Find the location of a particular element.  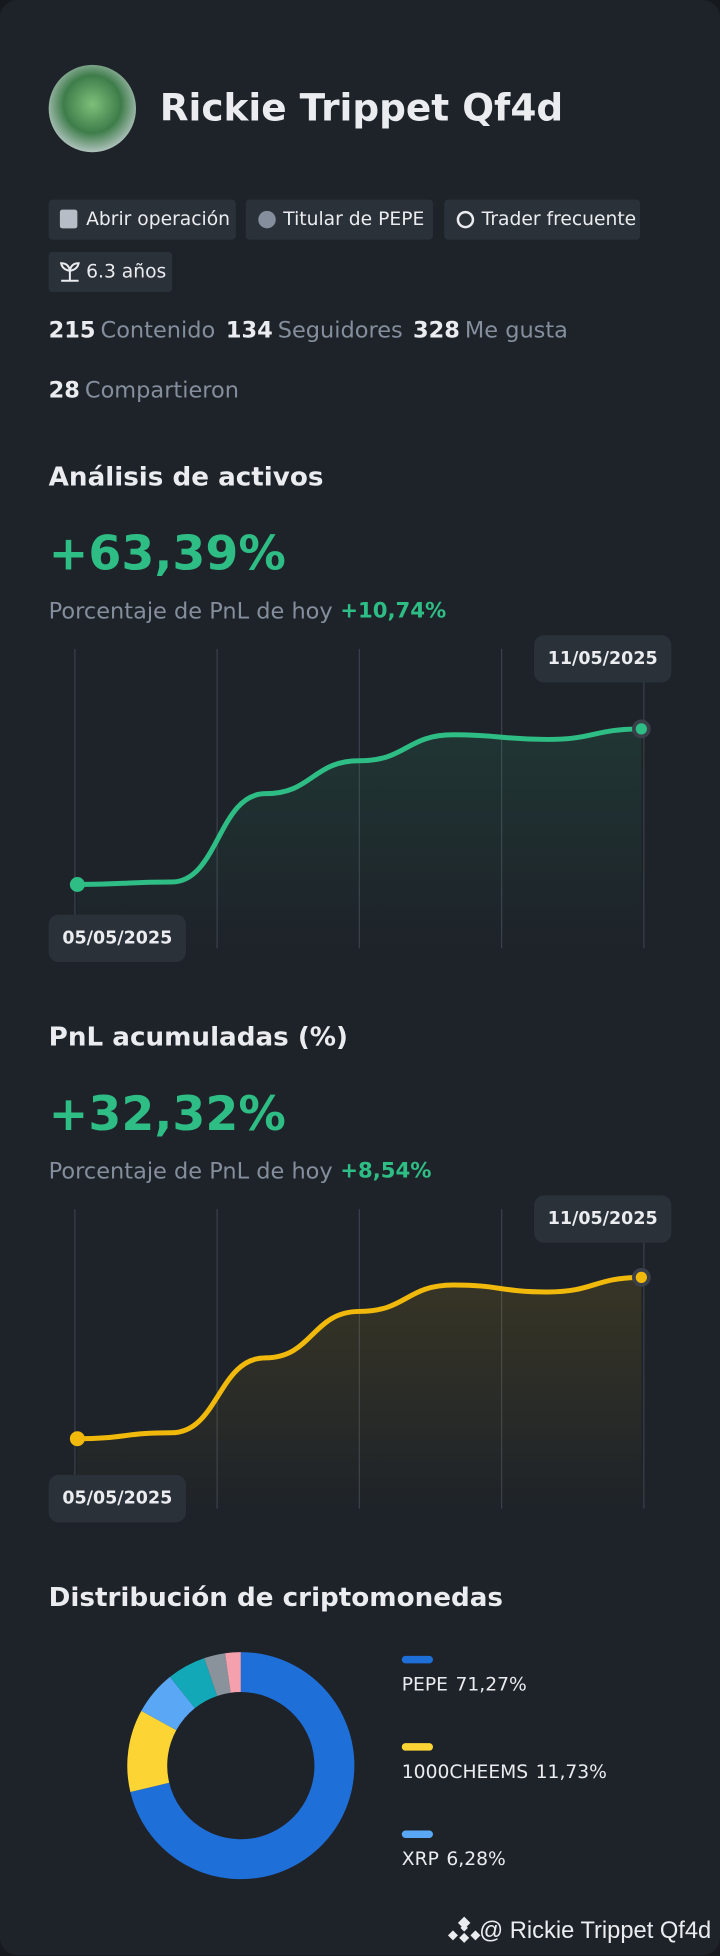

legend-entry: 1000CHEEMS 11,73% is located at coordinates (504, 1771).